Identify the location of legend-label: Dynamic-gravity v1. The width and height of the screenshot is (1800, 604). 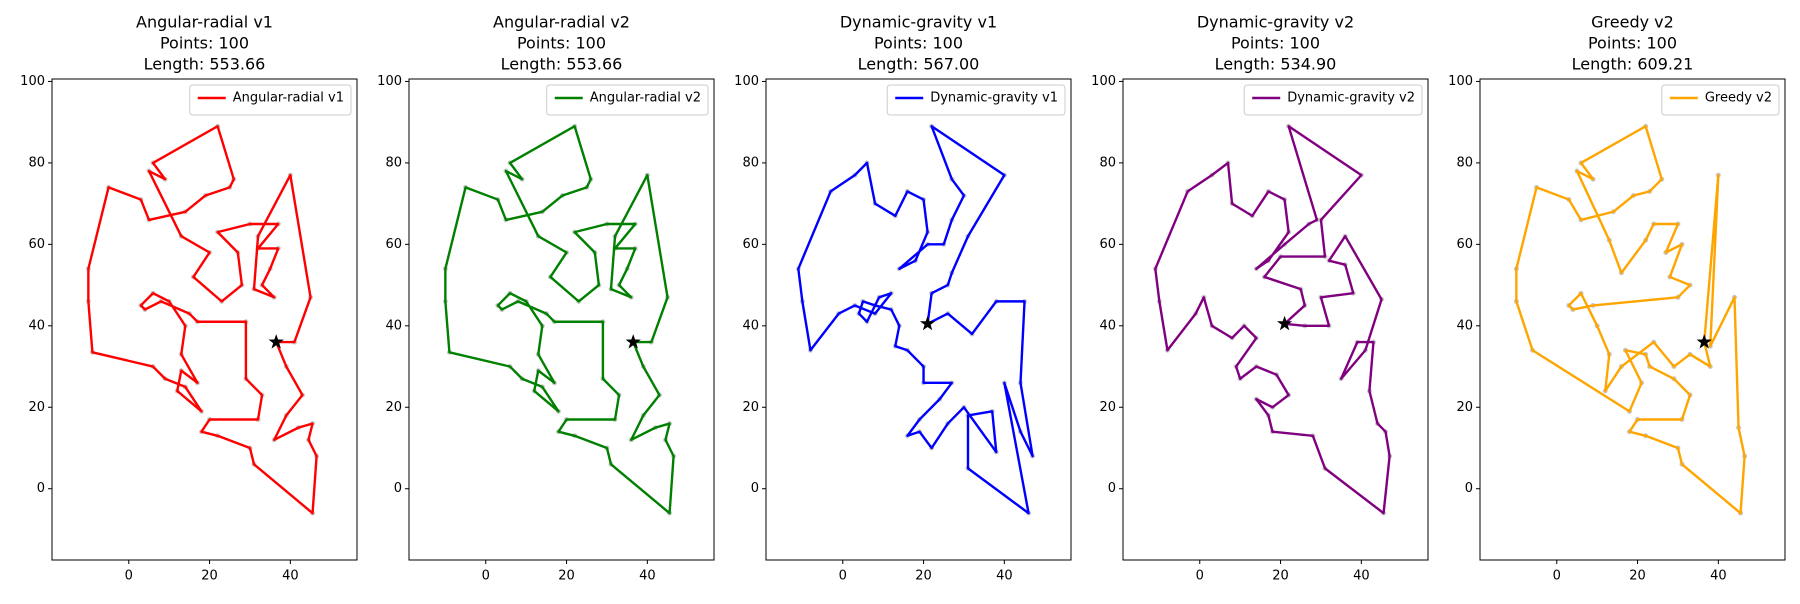
(994, 98).